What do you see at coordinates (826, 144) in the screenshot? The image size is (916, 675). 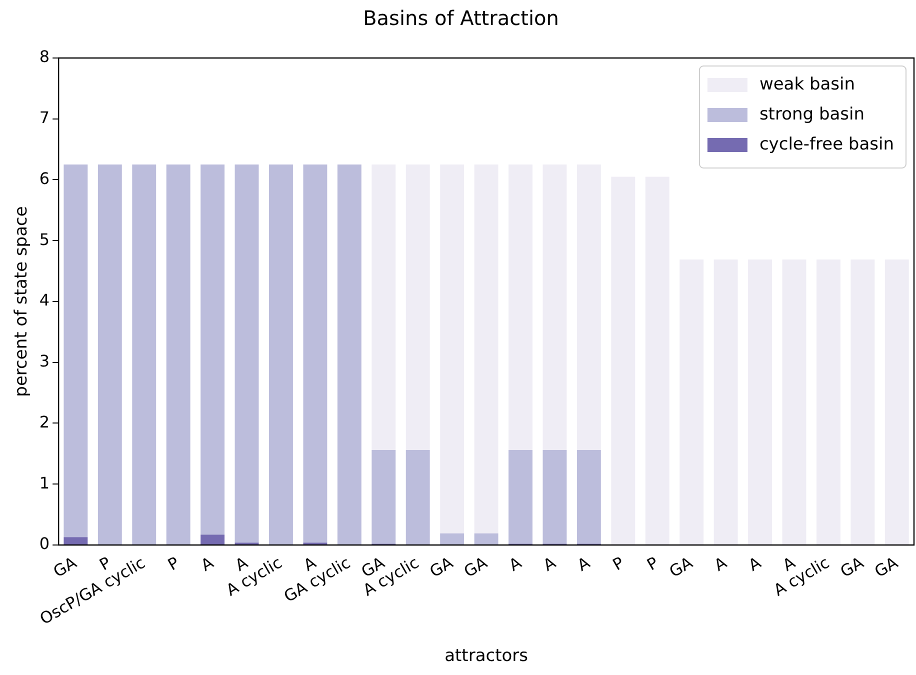 I see `legend-label: cycle-free basin` at bounding box center [826, 144].